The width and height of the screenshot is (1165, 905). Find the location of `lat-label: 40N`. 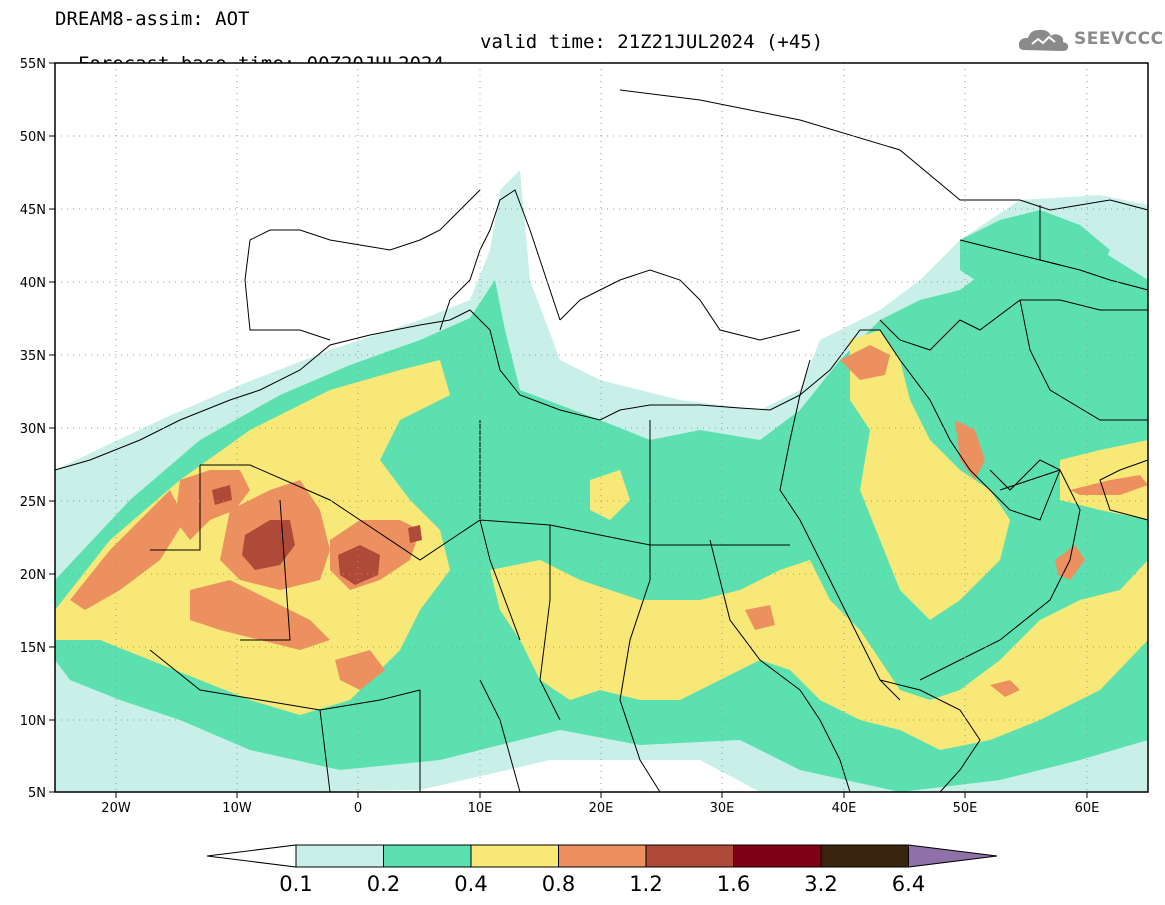

lat-label: 40N is located at coordinates (33, 283).